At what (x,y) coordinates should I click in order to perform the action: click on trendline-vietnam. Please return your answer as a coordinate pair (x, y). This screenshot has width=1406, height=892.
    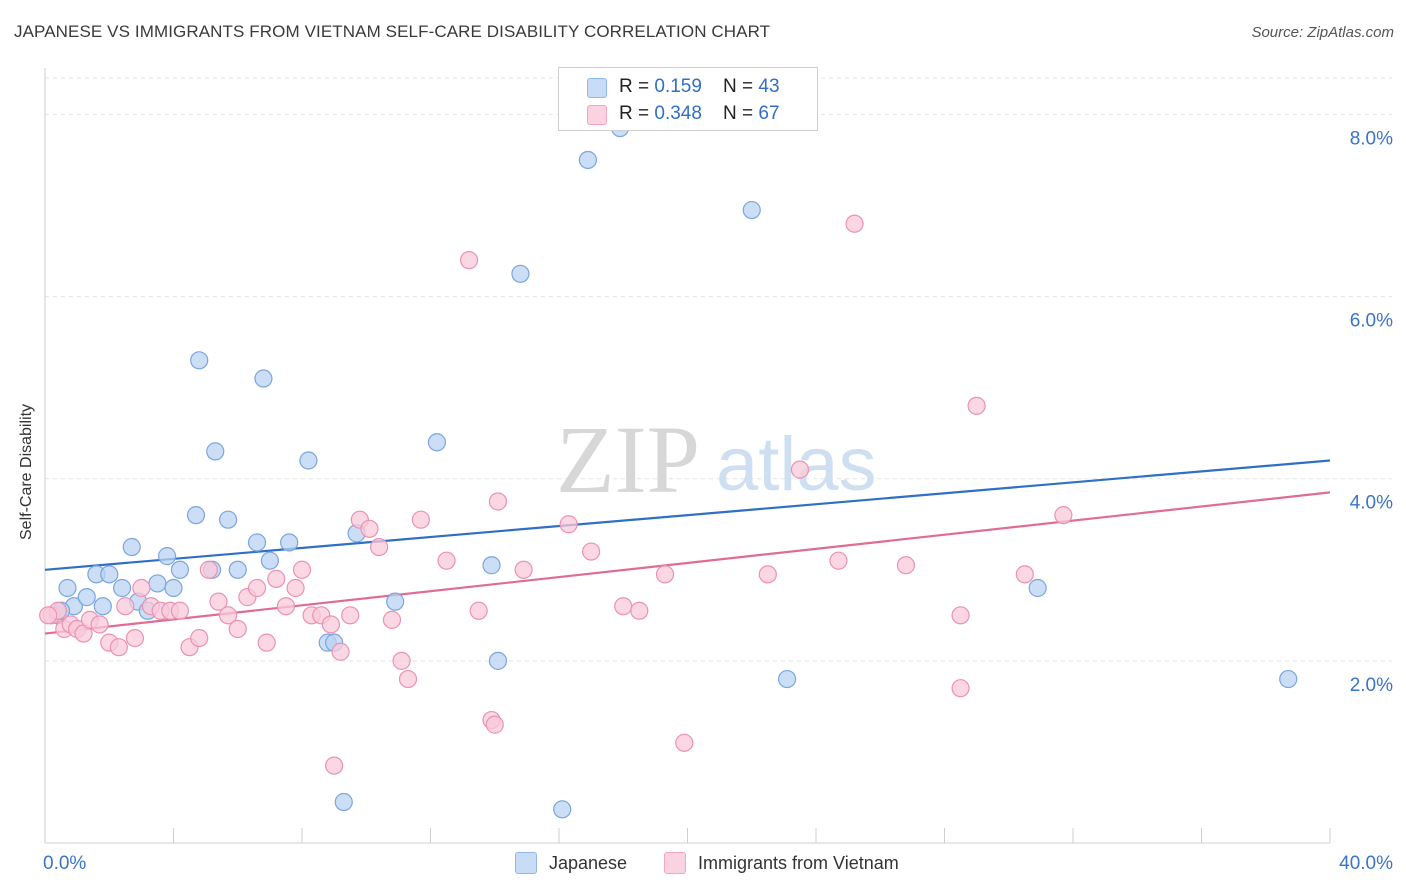
    Looking at the image, I should click on (687, 563).